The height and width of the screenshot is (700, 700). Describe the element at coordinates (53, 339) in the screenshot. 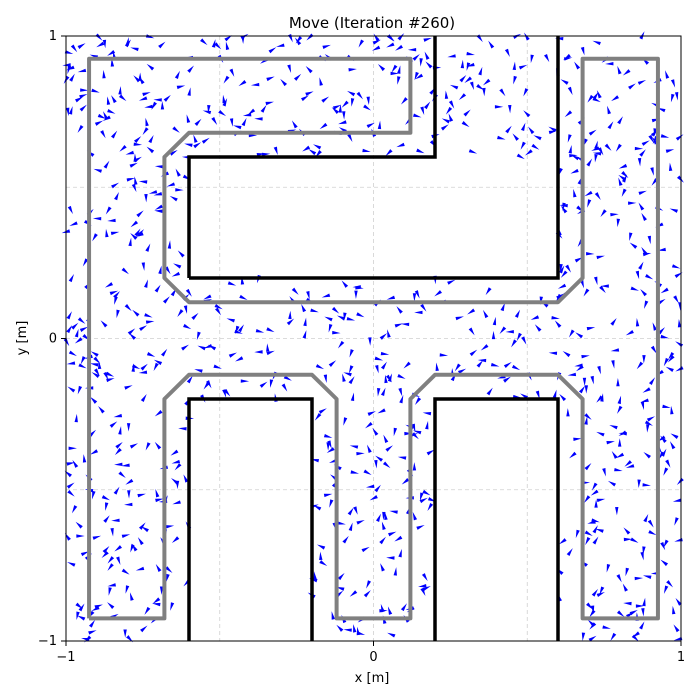

I see `y-tick-label: 0` at that location.